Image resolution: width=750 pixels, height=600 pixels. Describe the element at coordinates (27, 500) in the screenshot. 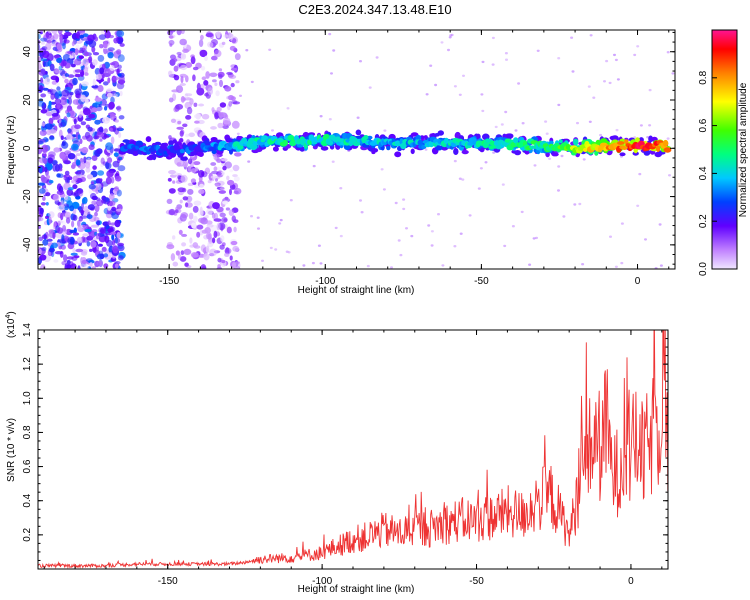

I see `y-tick-label: 0.4` at that location.